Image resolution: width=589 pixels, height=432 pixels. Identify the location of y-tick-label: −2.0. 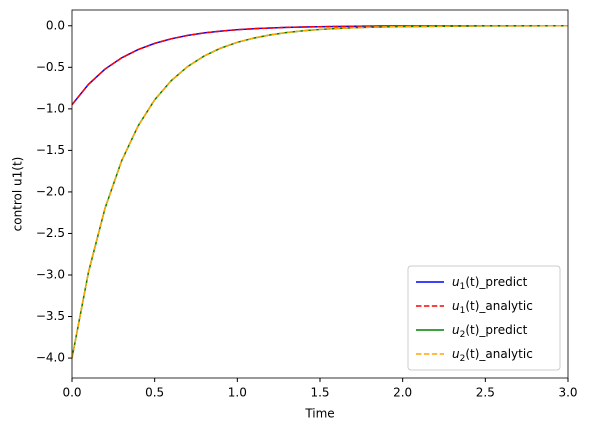
(50, 191).